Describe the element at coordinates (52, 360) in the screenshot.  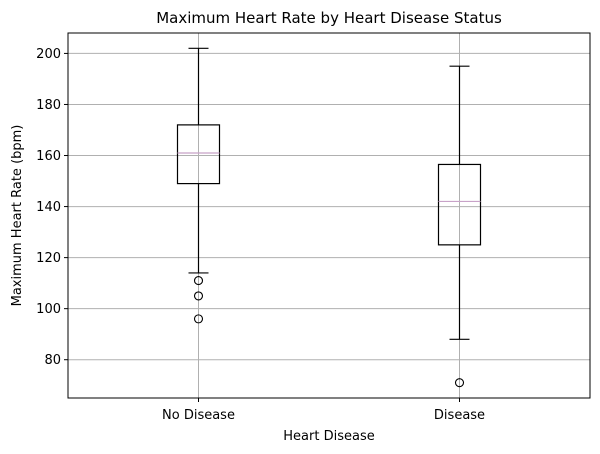
I see `y-tick-label: 80` at that location.